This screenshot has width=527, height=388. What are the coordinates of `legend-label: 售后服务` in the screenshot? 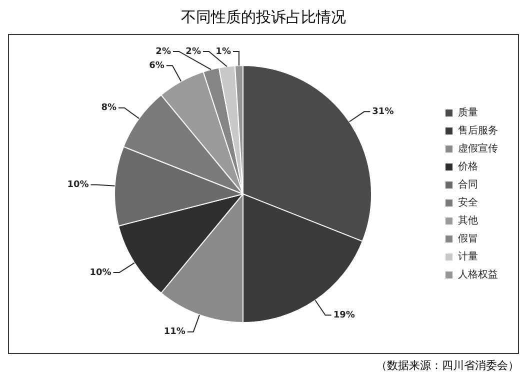 It's located at (478, 130).